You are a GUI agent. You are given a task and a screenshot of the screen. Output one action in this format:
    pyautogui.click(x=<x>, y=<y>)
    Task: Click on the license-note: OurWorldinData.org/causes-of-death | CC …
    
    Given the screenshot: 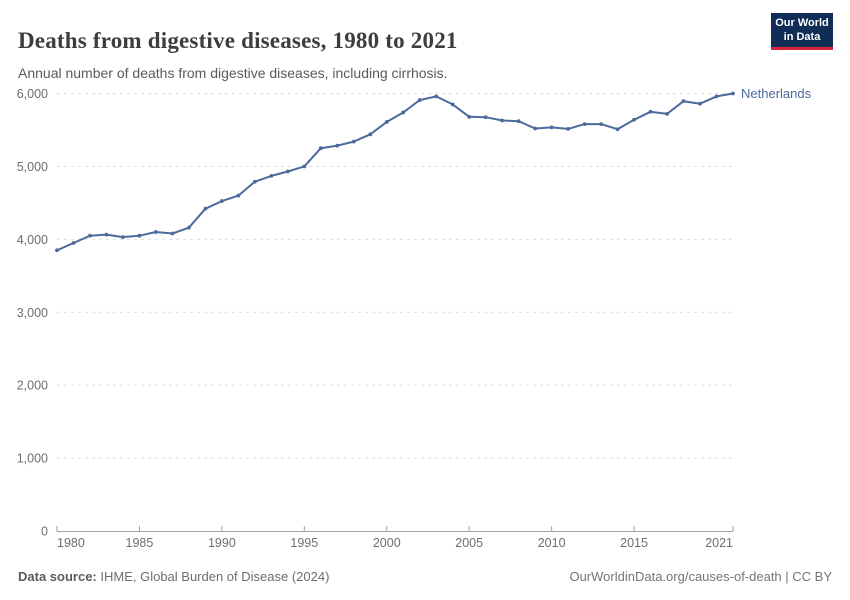 What is the action you would take?
    pyautogui.click(x=700, y=576)
    